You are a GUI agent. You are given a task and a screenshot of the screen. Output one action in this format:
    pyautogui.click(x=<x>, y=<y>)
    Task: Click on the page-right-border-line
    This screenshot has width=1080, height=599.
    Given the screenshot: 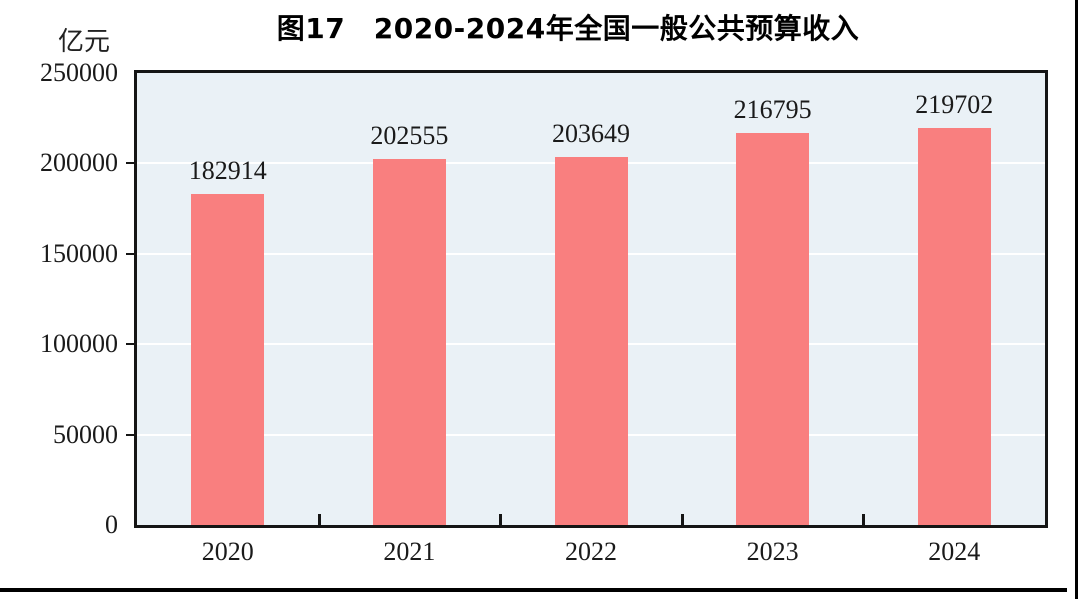 What is the action you would take?
    pyautogui.click(x=1076, y=299)
    